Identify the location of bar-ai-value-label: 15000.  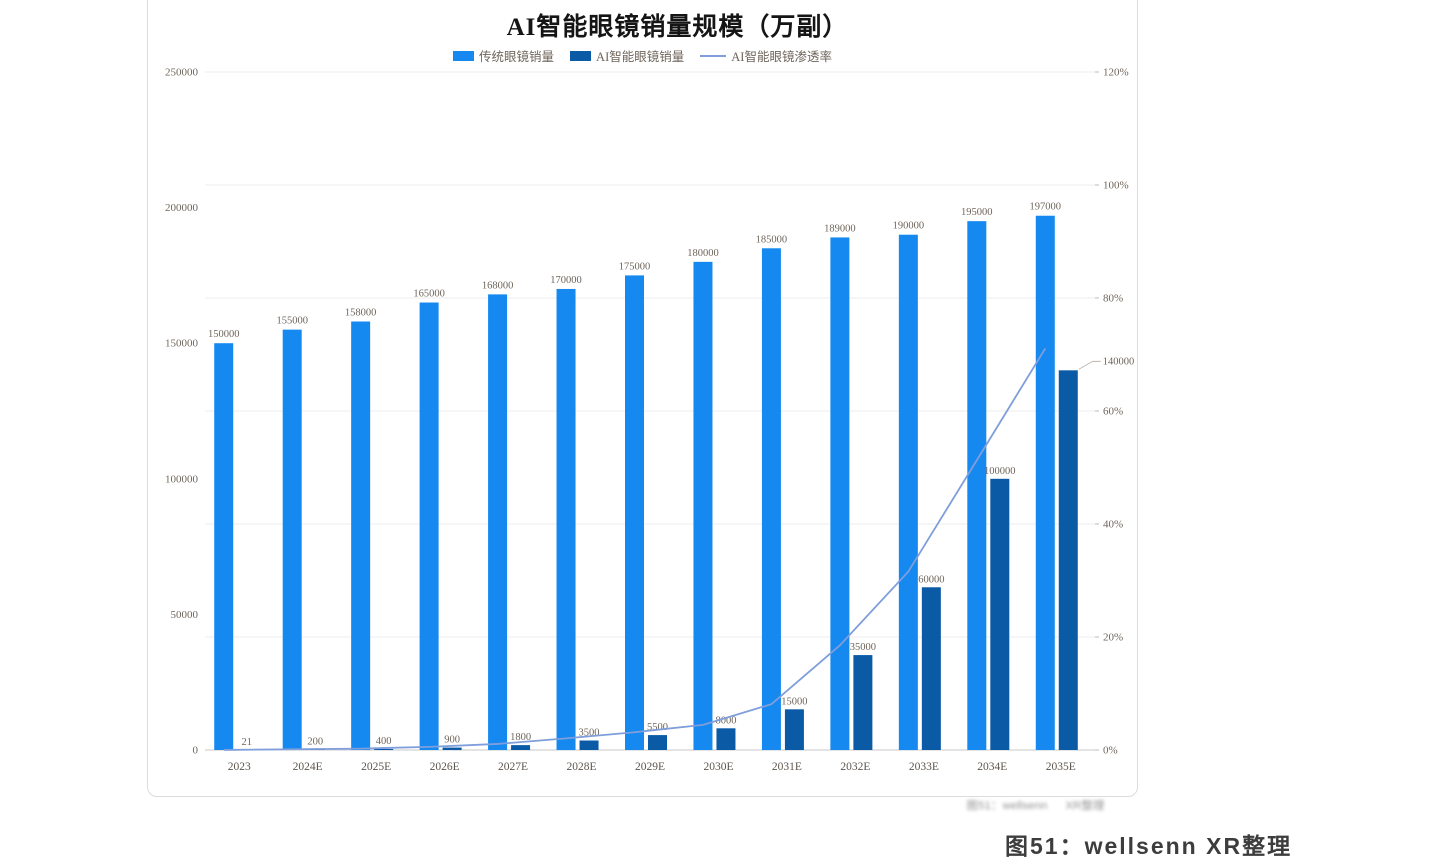
(794, 701).